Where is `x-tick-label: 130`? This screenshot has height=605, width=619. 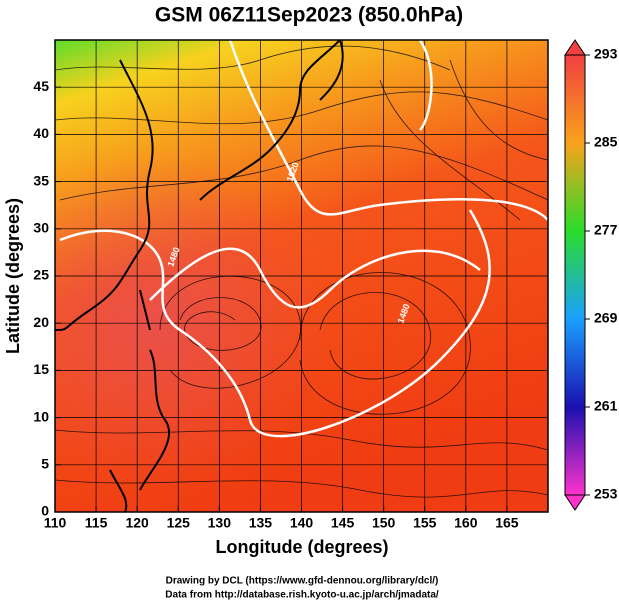 x-tick-label: 130 is located at coordinates (220, 523).